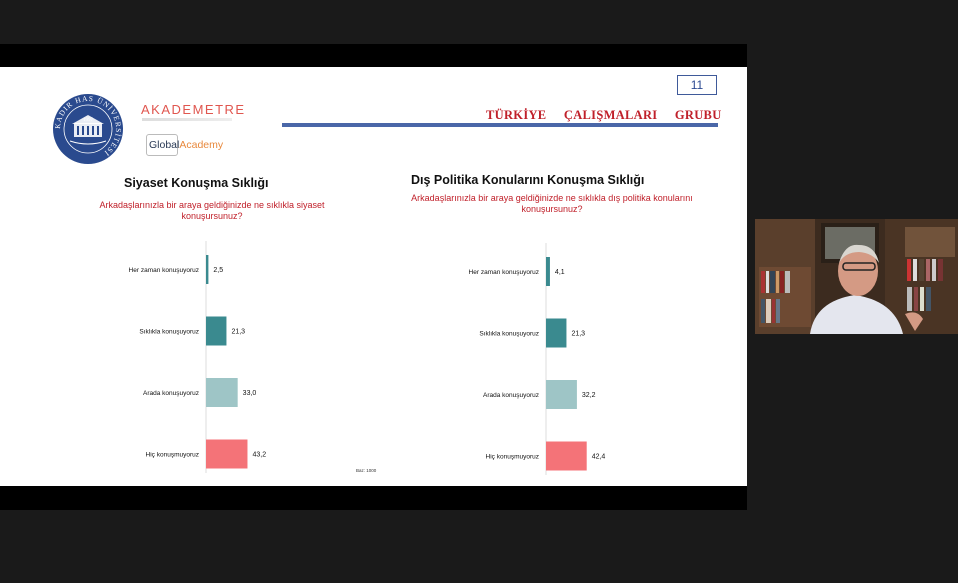  Describe the element at coordinates (186, 145) in the screenshot. I see `global-academy-logo: GlobalAcademy` at that location.